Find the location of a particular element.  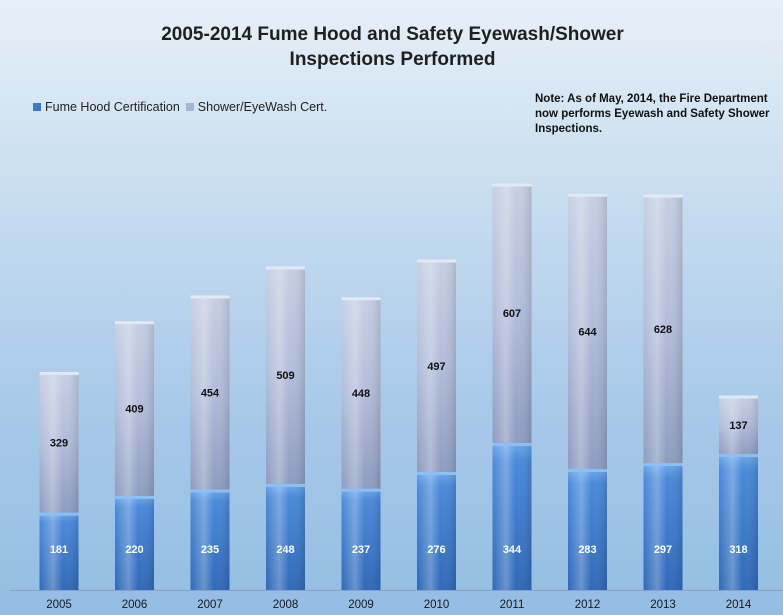

bar-cap-fume-hood-2014 is located at coordinates (738, 456).